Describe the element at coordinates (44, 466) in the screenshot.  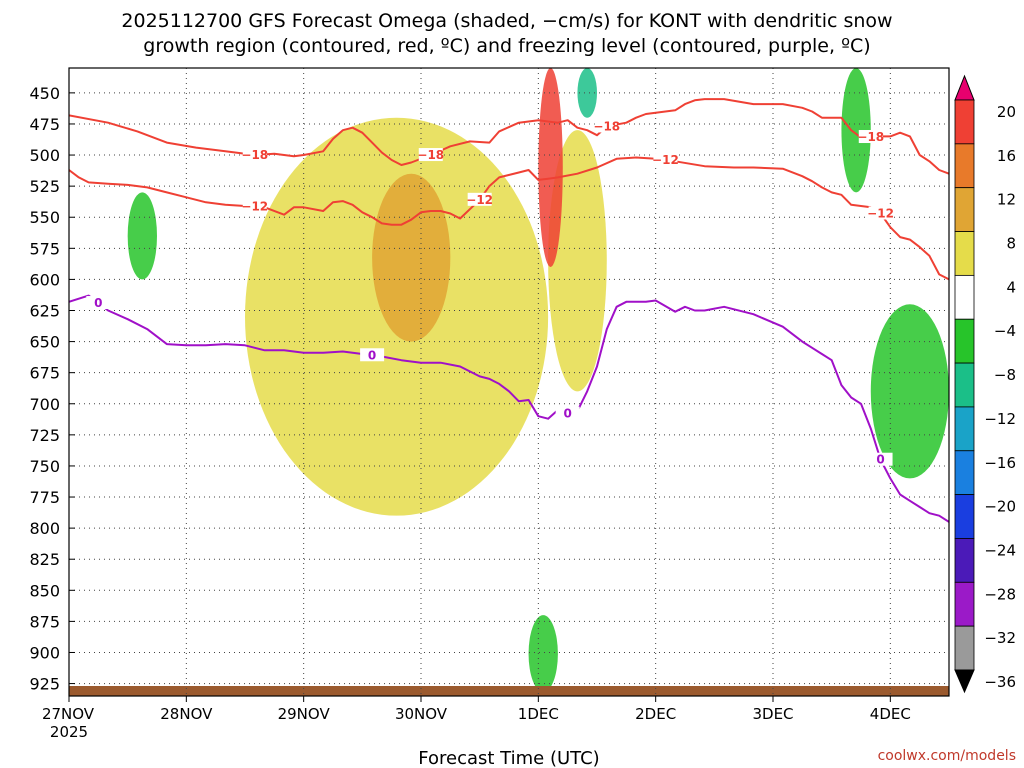
I see `ytick-label-750: 750` at that location.